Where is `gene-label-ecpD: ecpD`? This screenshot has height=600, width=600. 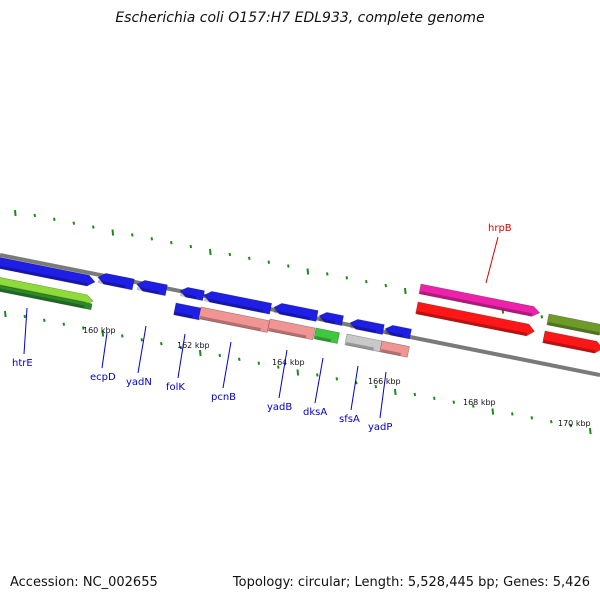
gene-label-ecpD: ecpD is located at coordinates (103, 377).